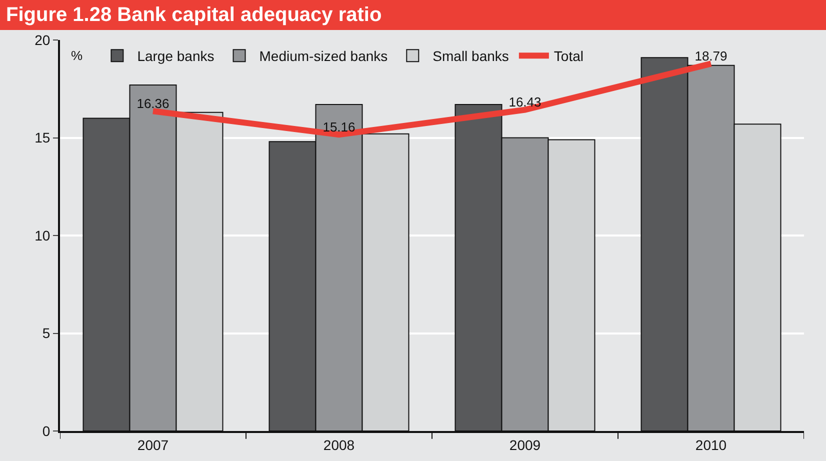 The height and width of the screenshot is (461, 826). I want to click on y-tick-label: 15, so click(42, 138).